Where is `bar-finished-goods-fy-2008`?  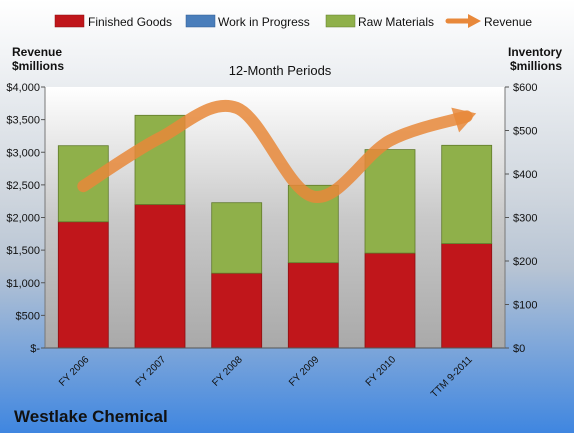
bar-finished-goods-fy-2008 is located at coordinates (237, 310).